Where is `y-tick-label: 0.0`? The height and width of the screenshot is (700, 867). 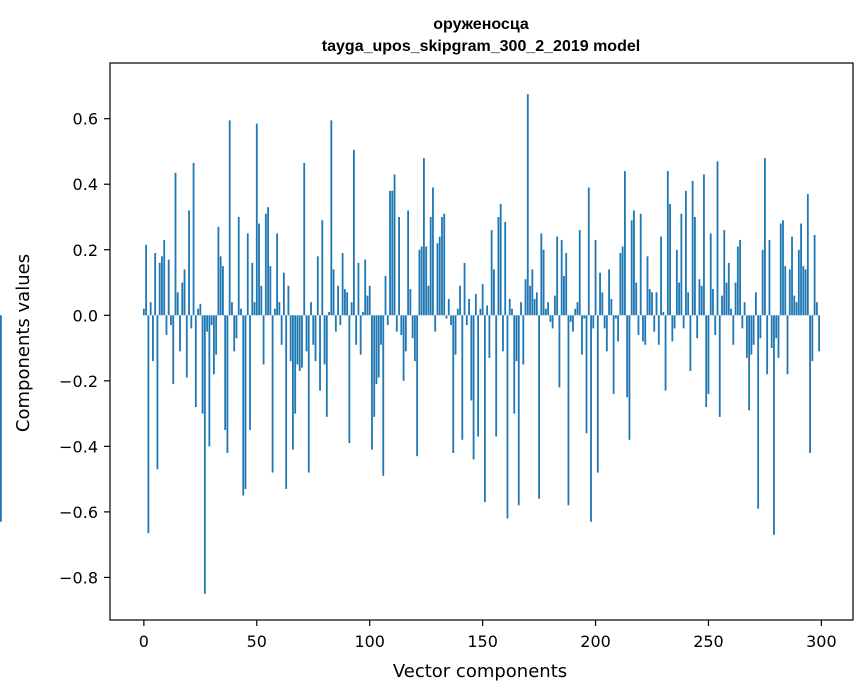 y-tick-label: 0.0 is located at coordinates (85, 315).